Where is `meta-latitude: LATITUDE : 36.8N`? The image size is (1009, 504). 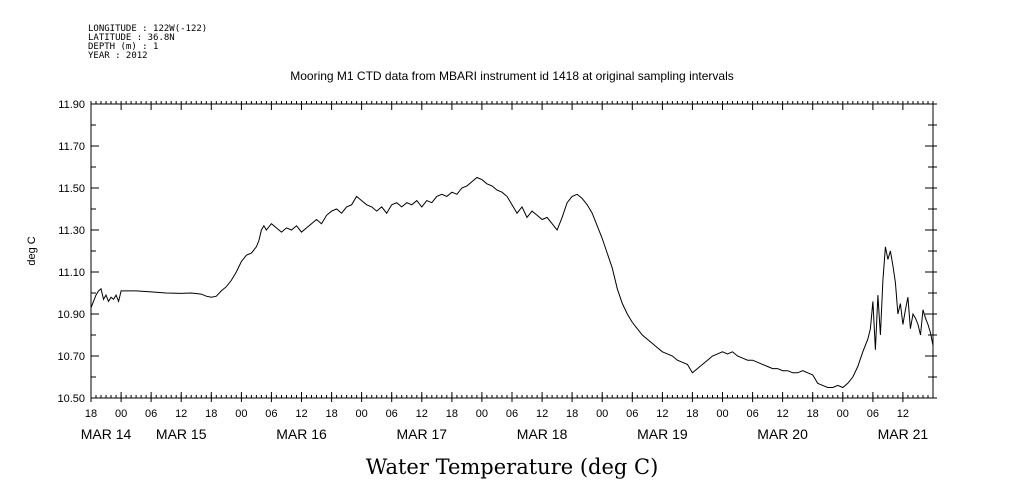 meta-latitude: LATITUDE : 36.8N is located at coordinates (131, 38).